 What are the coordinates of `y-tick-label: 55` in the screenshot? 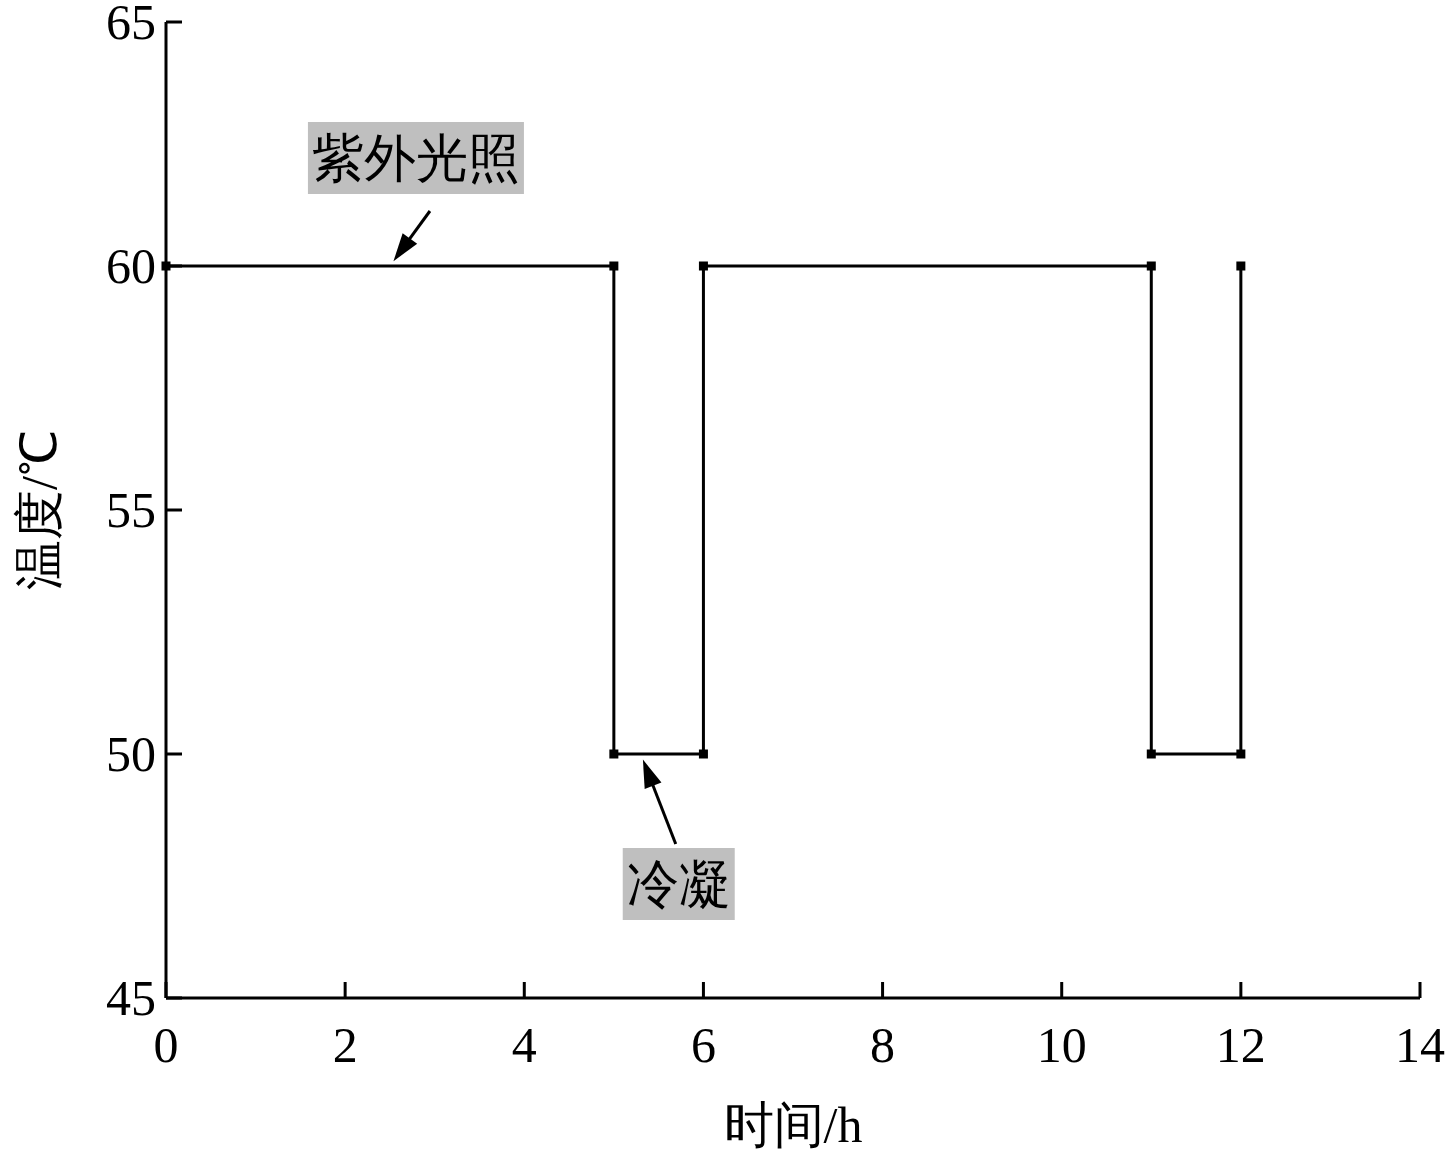 It's located at (131, 510).